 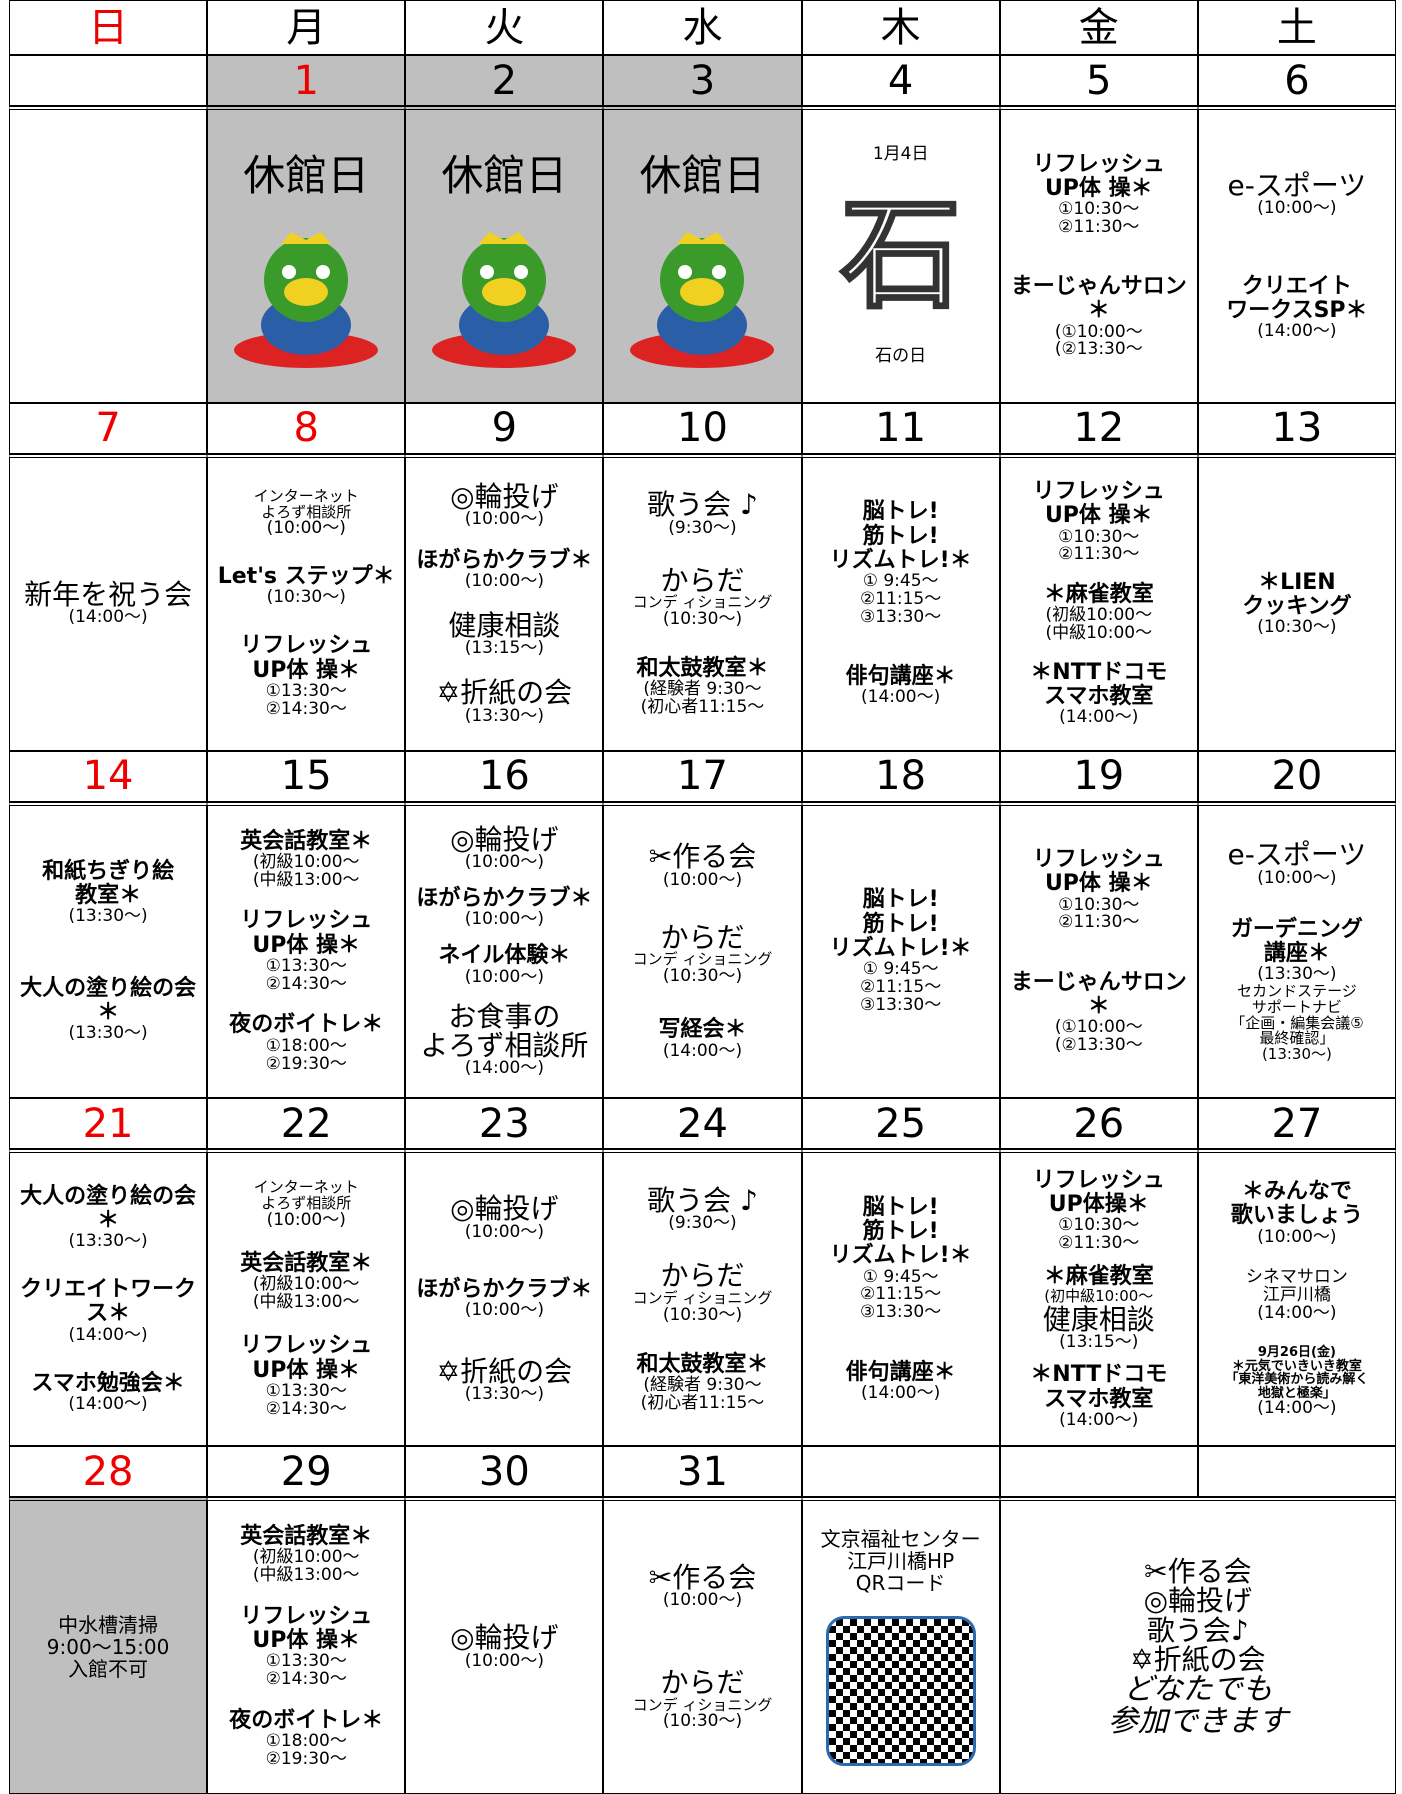 What do you see at coordinates (108, 27) in the screenshot?
I see `weekday: 日` at bounding box center [108, 27].